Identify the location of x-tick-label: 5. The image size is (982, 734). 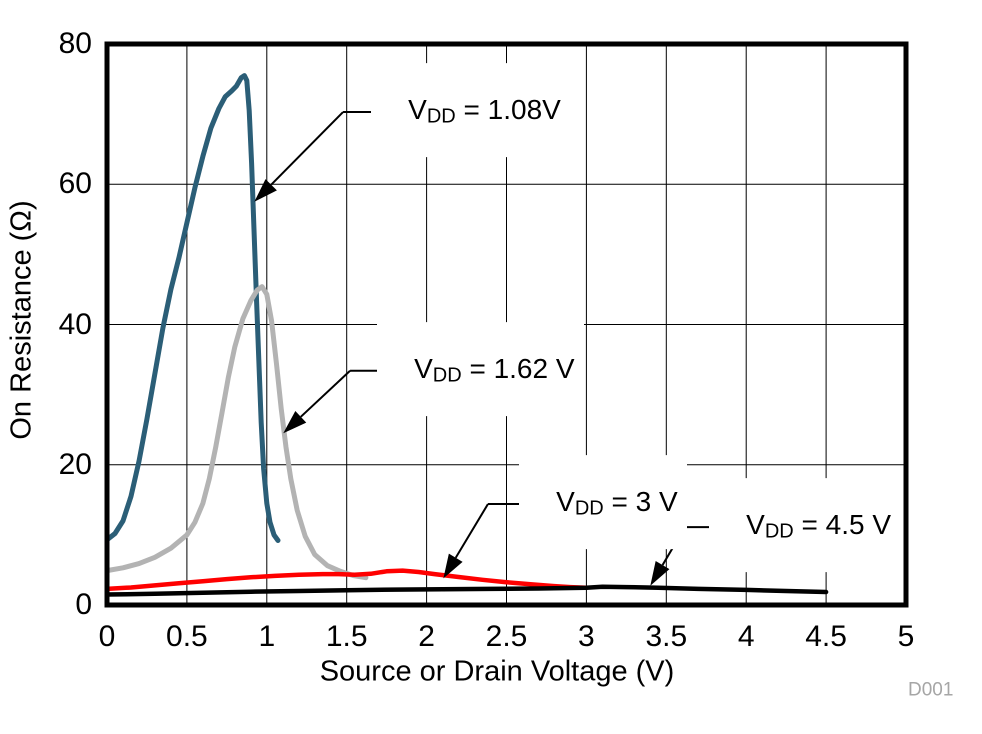
(906, 636).